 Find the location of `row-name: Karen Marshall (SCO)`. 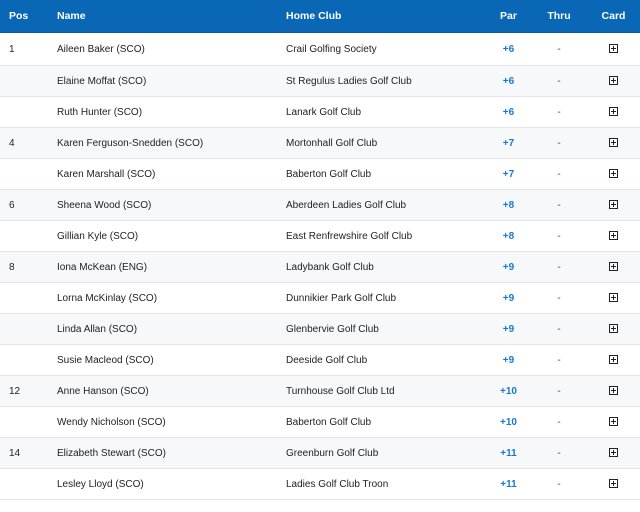

row-name: Karen Marshall (SCO) is located at coordinates (106, 174).